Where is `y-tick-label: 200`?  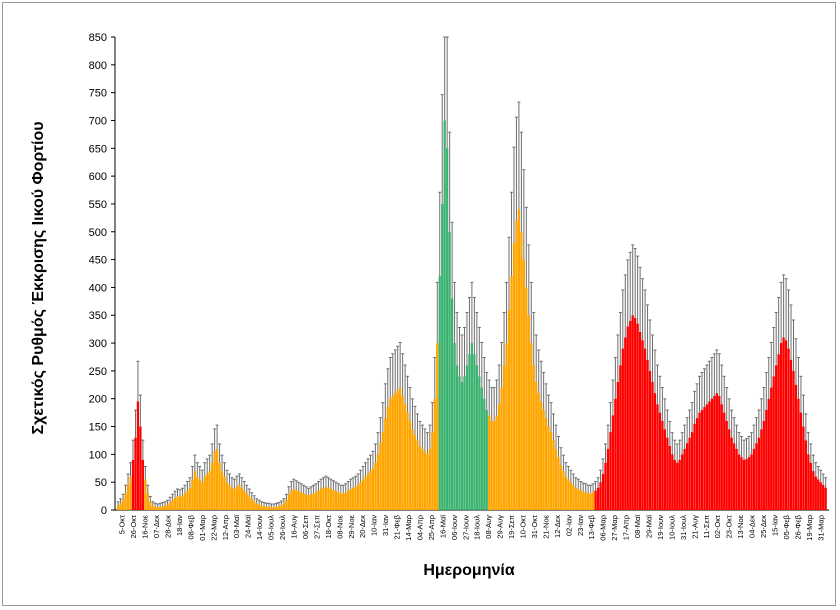
y-tick-label: 200 is located at coordinates (98, 400).